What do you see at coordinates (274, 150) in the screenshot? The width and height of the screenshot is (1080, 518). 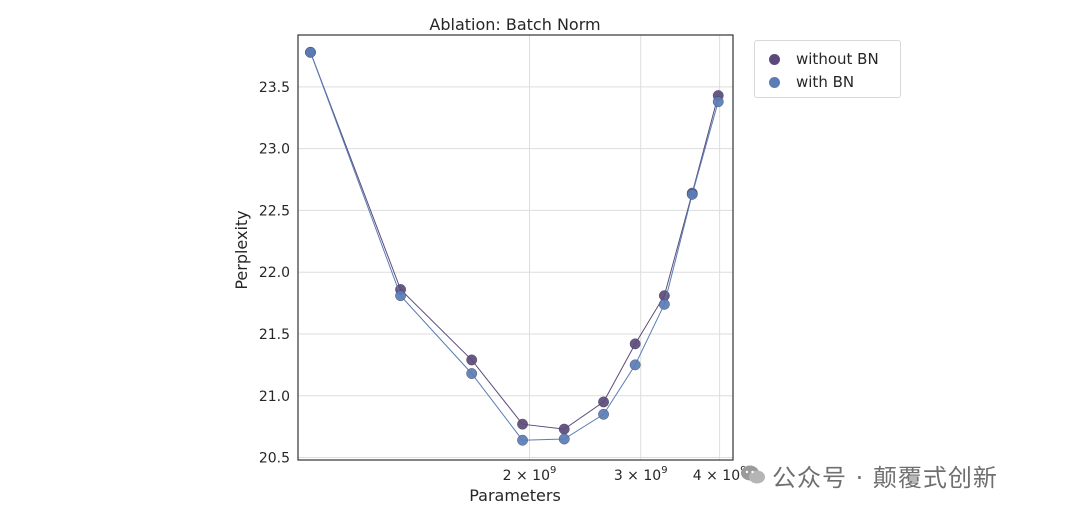 I see `y-tick-label: 23.0` at bounding box center [274, 150].